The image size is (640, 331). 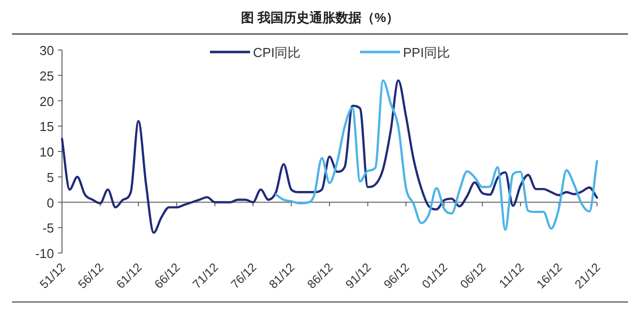 What do you see at coordinates (47, 126) in the screenshot?
I see `y-tick-label: 15` at bounding box center [47, 126].